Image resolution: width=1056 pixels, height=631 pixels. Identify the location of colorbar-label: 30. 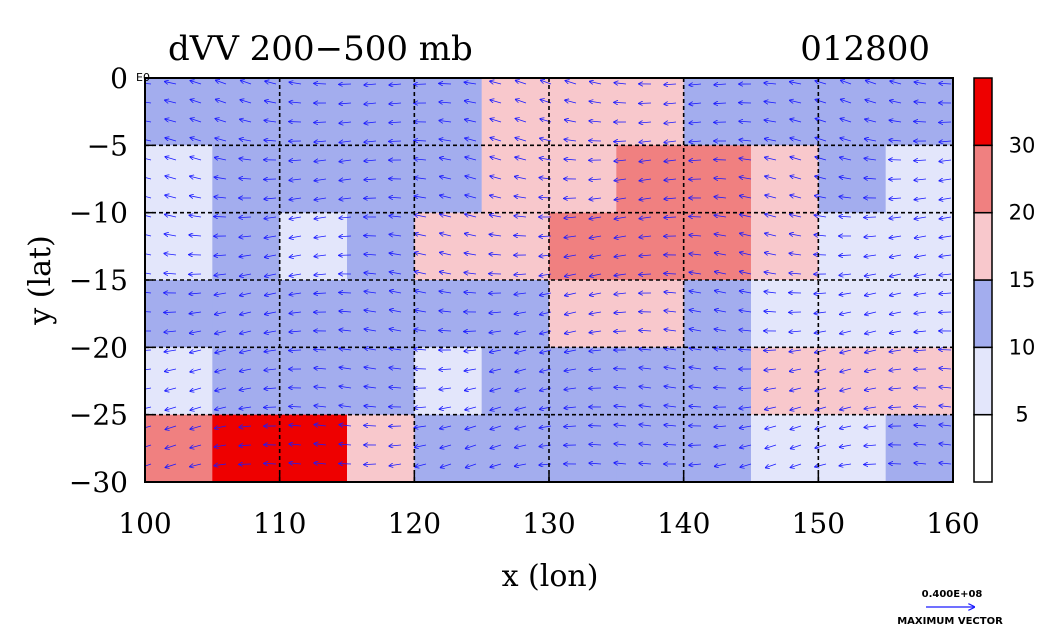
(1022, 145).